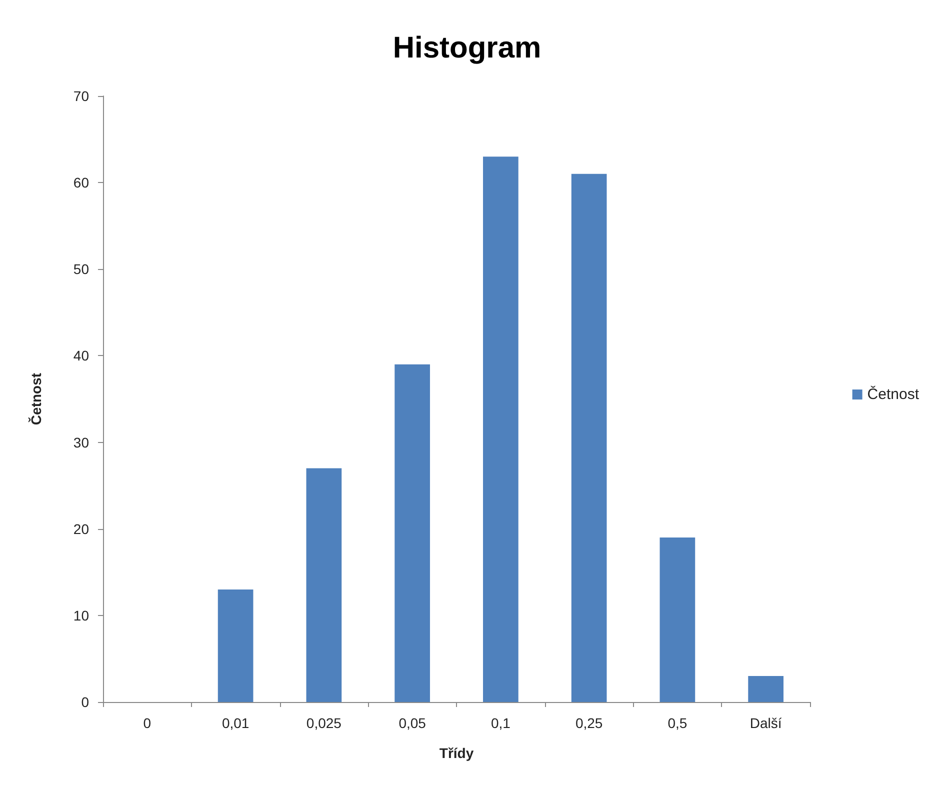 The width and height of the screenshot is (934, 789). I want to click on y-tick-label: 0, so click(85, 702).